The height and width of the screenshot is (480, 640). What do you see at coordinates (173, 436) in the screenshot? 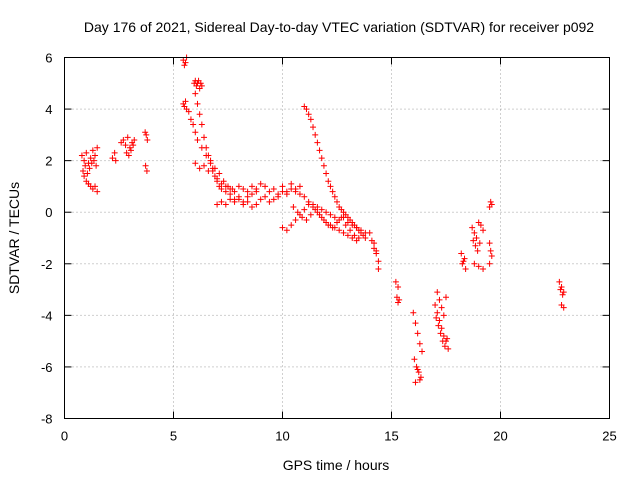
I see `x-tick-label: 5` at bounding box center [173, 436].